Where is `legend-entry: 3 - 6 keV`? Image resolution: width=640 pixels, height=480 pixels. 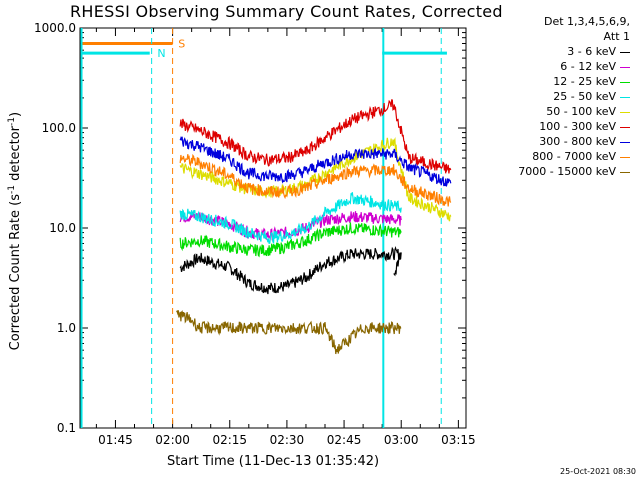 legend-entry: 3 - 6 keV is located at coordinates (545, 51).